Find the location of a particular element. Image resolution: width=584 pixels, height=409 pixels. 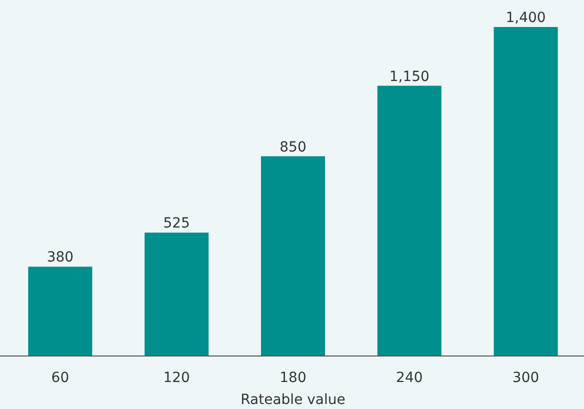

x-axis-title: Rateable value is located at coordinates (293, 400).